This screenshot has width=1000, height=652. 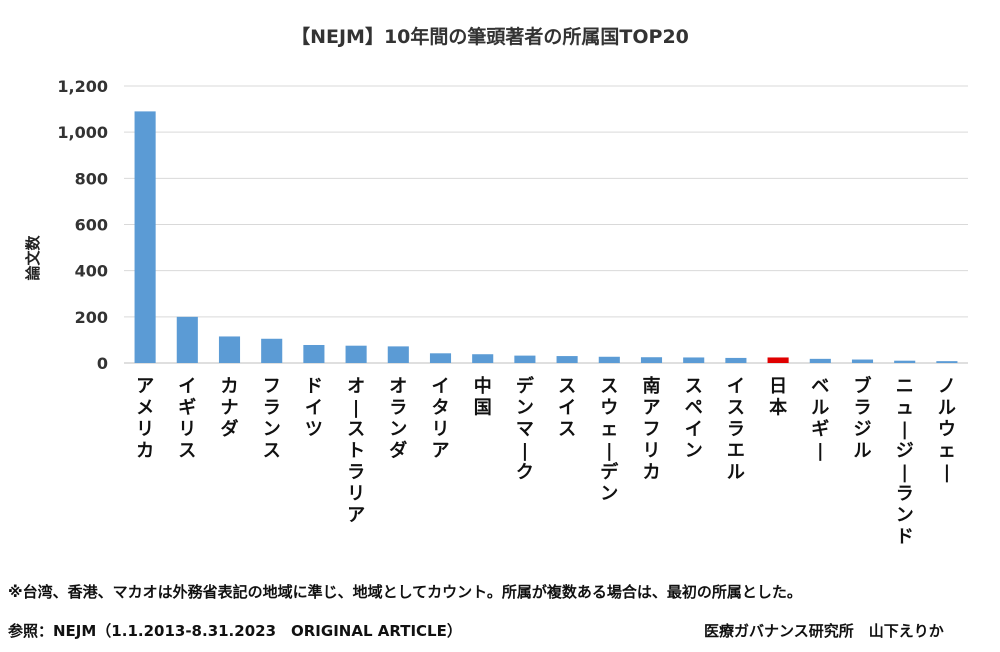 I want to click on category-label: ニュ|ジ|ランド, so click(x=905, y=462).